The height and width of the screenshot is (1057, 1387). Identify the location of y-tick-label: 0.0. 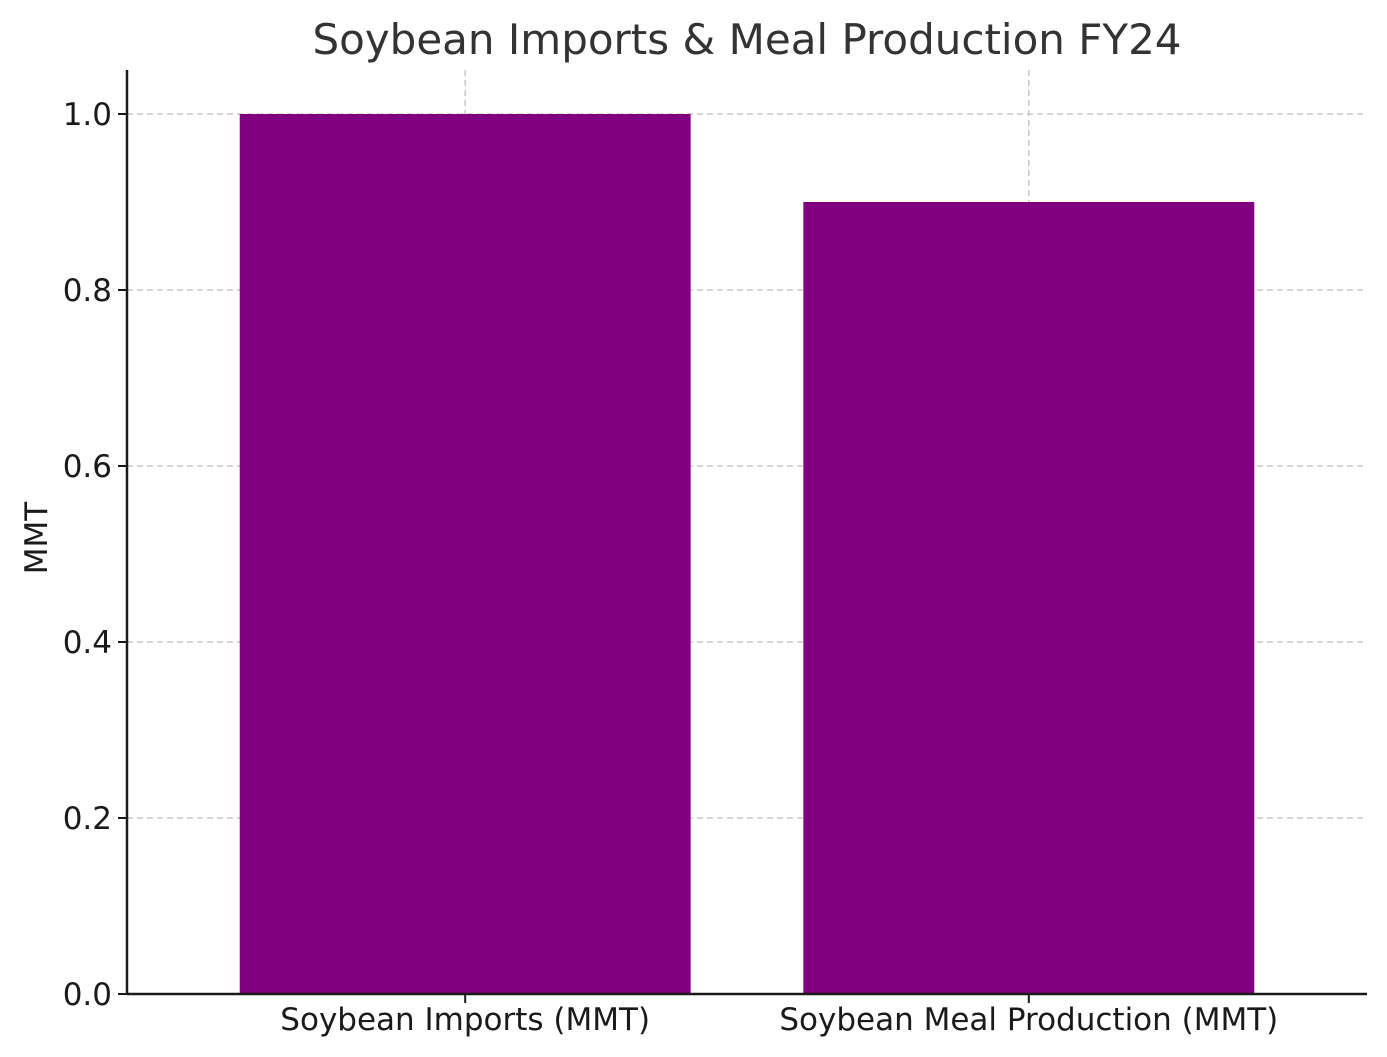
(87, 995).